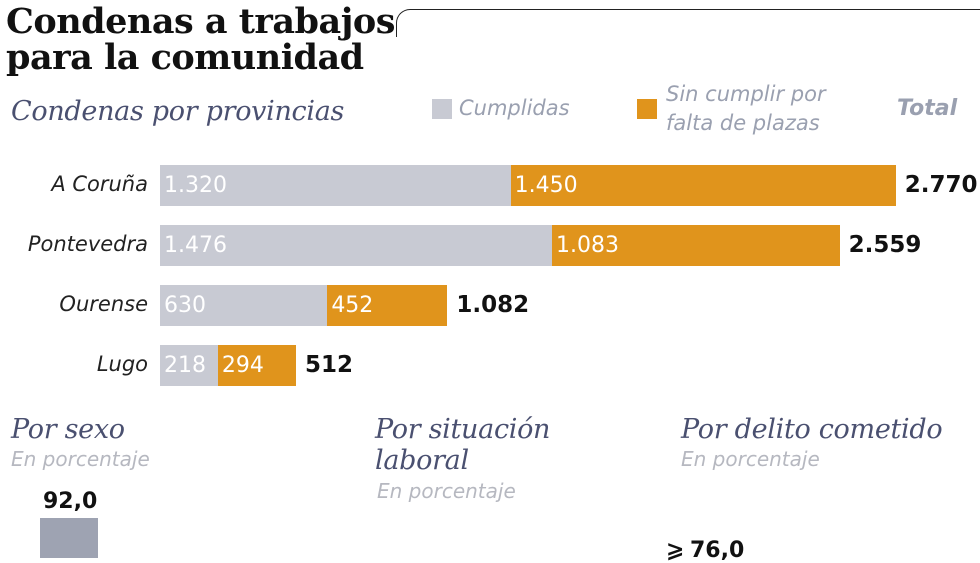 This screenshot has height=563, width=980. What do you see at coordinates (68, 429) in the screenshot?
I see `sexo-heading: Por sexo` at bounding box center [68, 429].